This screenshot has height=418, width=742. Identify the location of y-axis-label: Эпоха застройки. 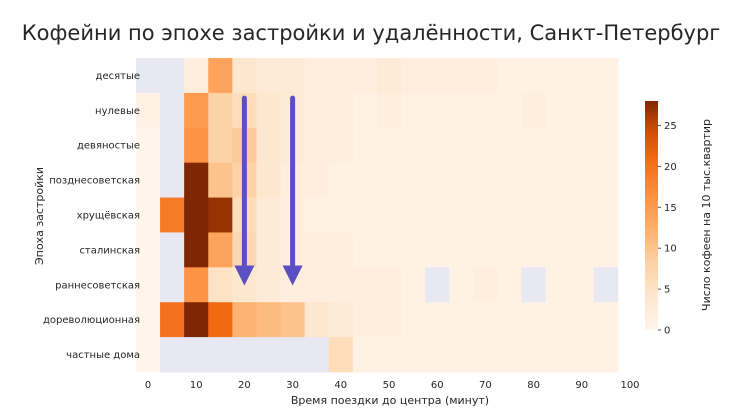
(39, 216).